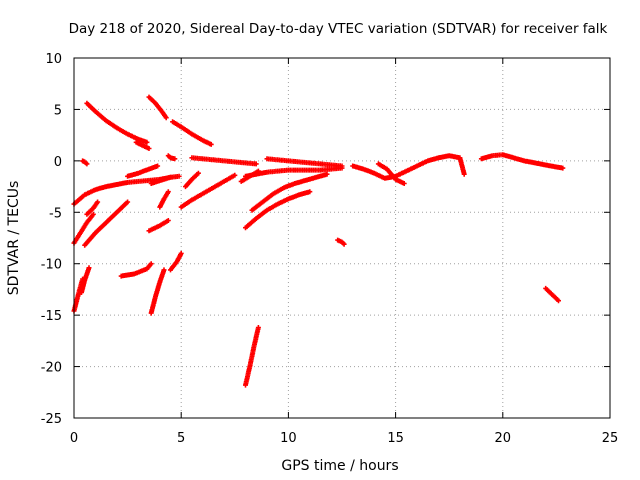 This screenshot has height=480, width=640. I want to click on y-tick-label: -10, so click(51, 265).